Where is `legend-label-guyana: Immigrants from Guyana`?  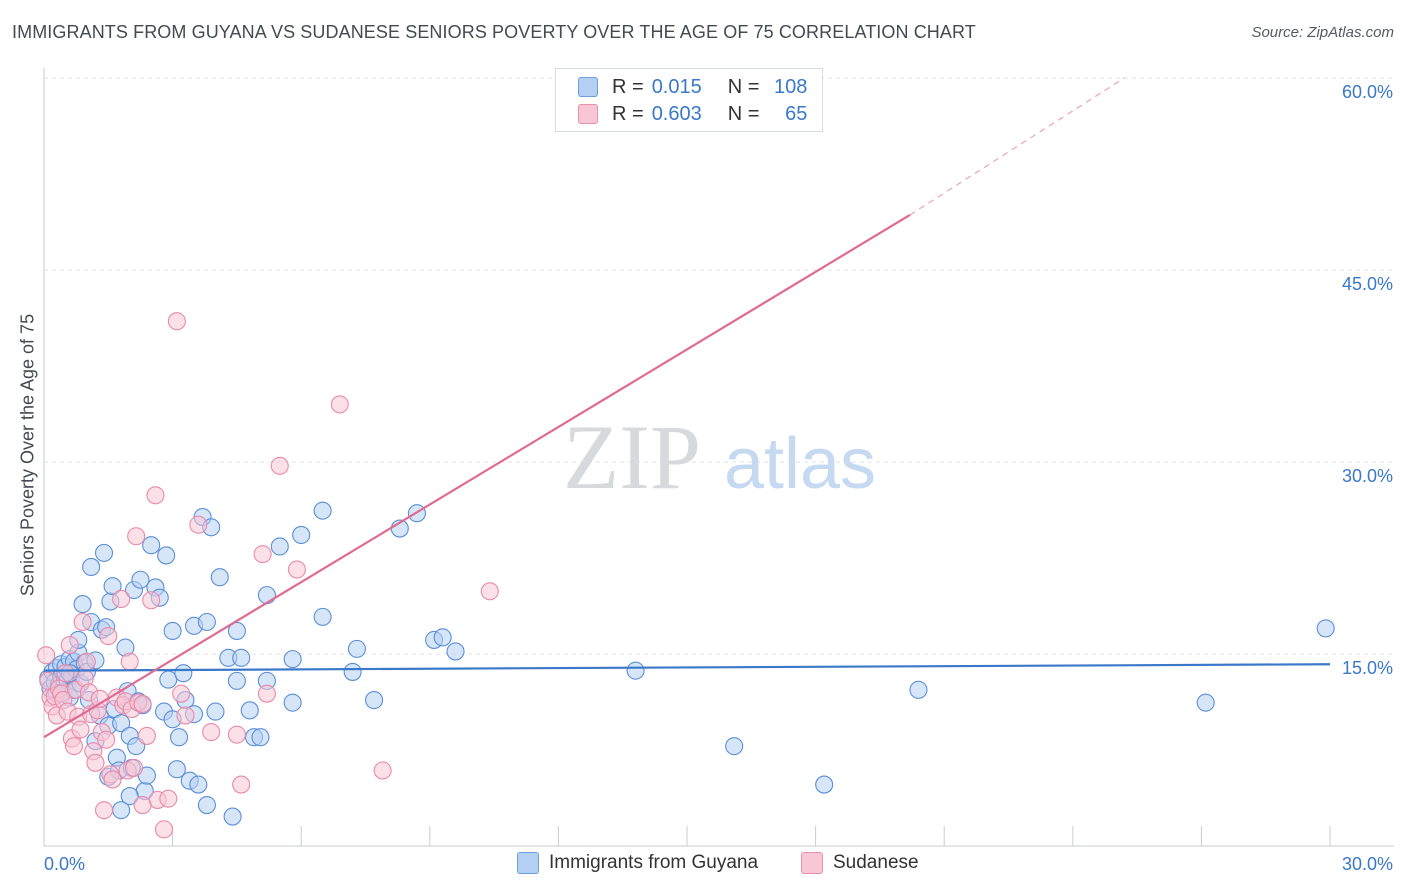 legend-label-guyana: Immigrants from Guyana is located at coordinates (654, 862).